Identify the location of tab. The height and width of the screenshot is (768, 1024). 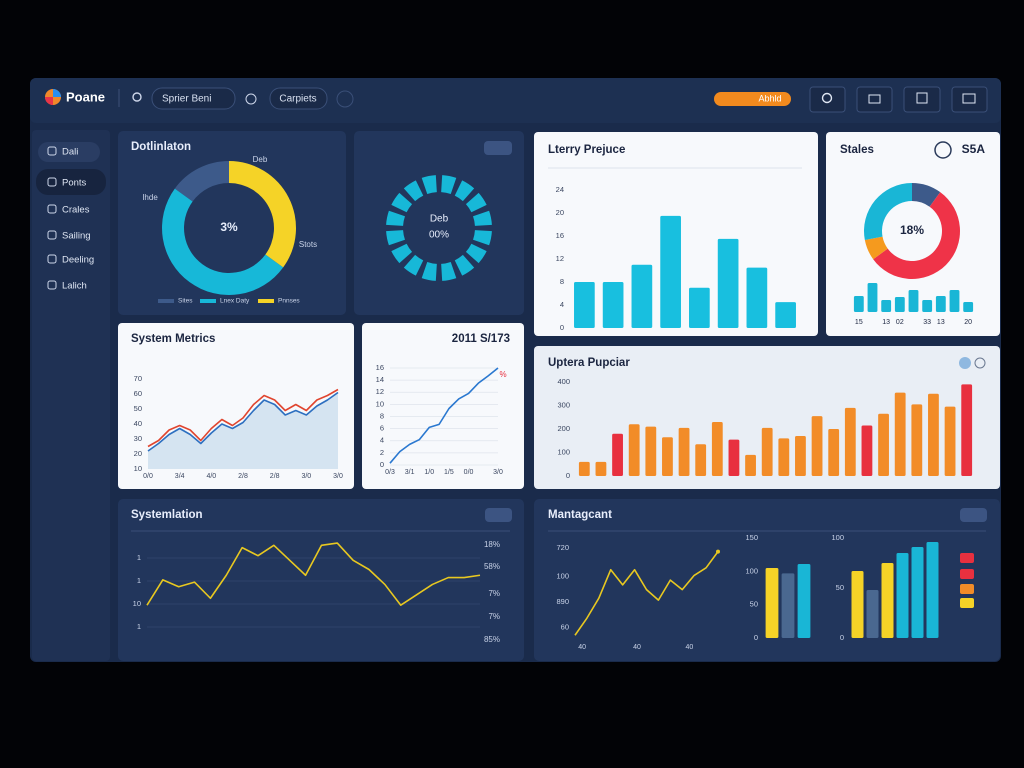
(298, 98).